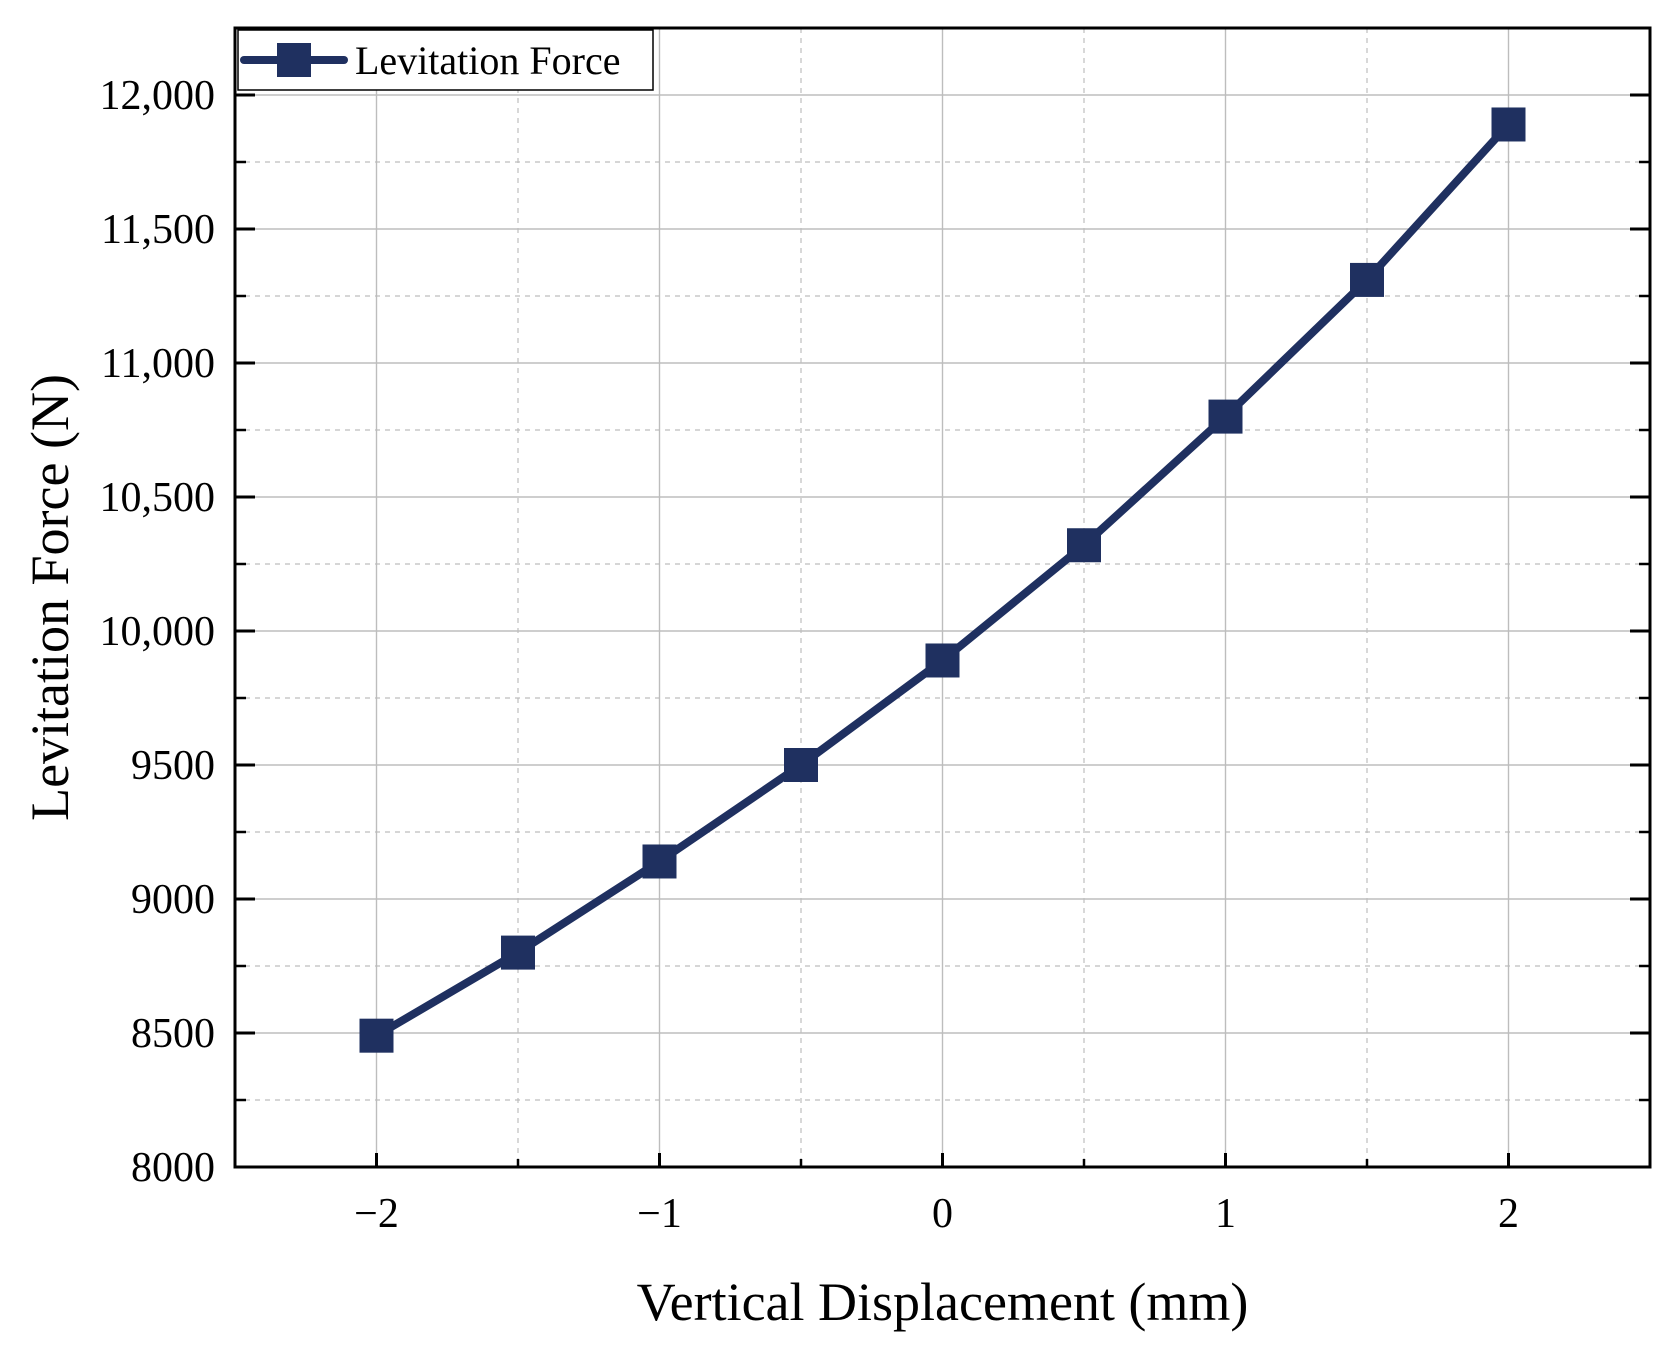  What do you see at coordinates (173, 766) in the screenshot?
I see `y-tick-label: 9500` at bounding box center [173, 766].